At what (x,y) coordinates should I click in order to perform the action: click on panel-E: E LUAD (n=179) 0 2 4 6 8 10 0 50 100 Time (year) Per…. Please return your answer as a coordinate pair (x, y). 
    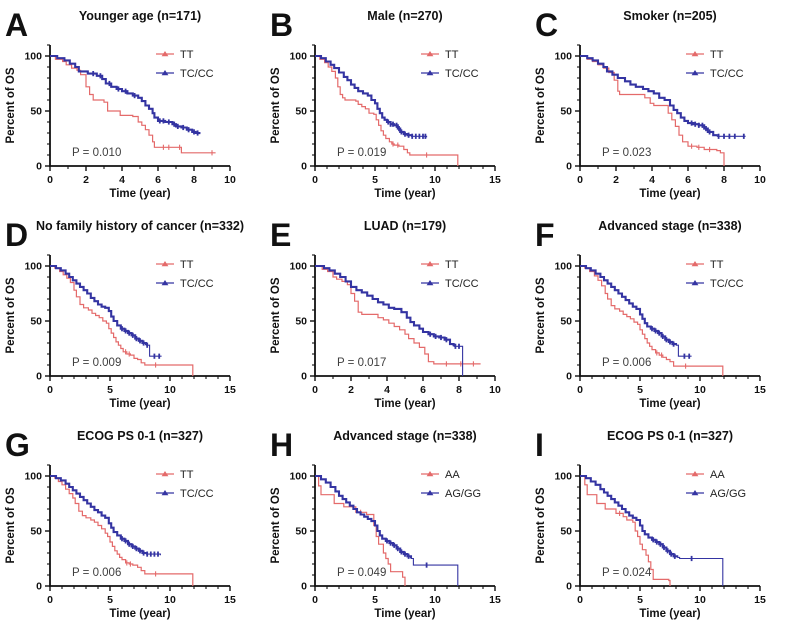
    Looking at the image, I should click on (397, 315).